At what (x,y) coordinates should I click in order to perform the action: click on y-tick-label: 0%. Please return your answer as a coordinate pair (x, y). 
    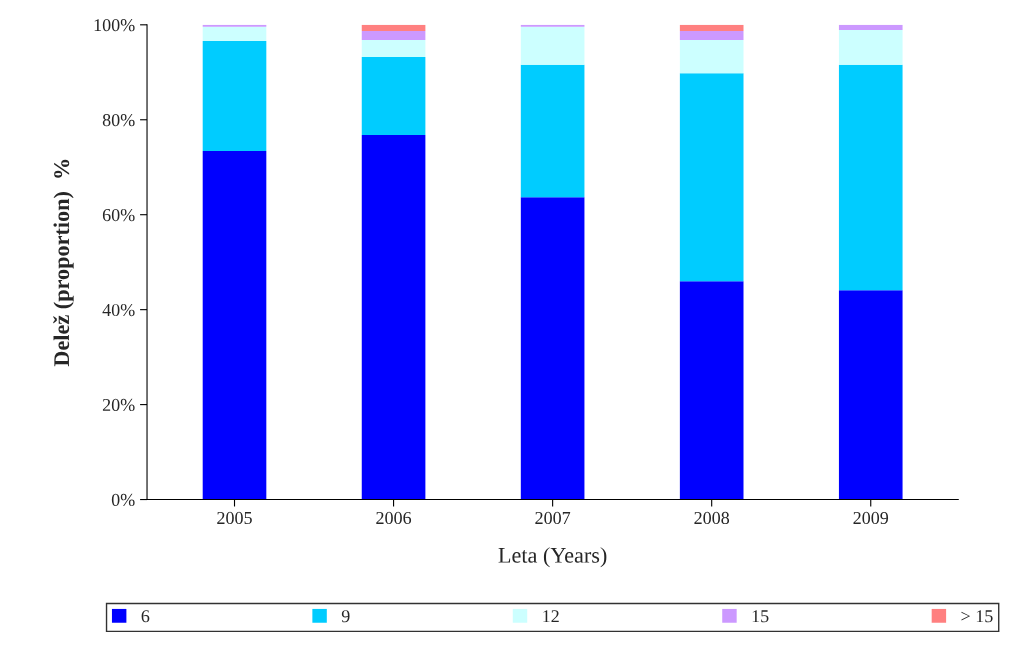
    Looking at the image, I should click on (123, 500).